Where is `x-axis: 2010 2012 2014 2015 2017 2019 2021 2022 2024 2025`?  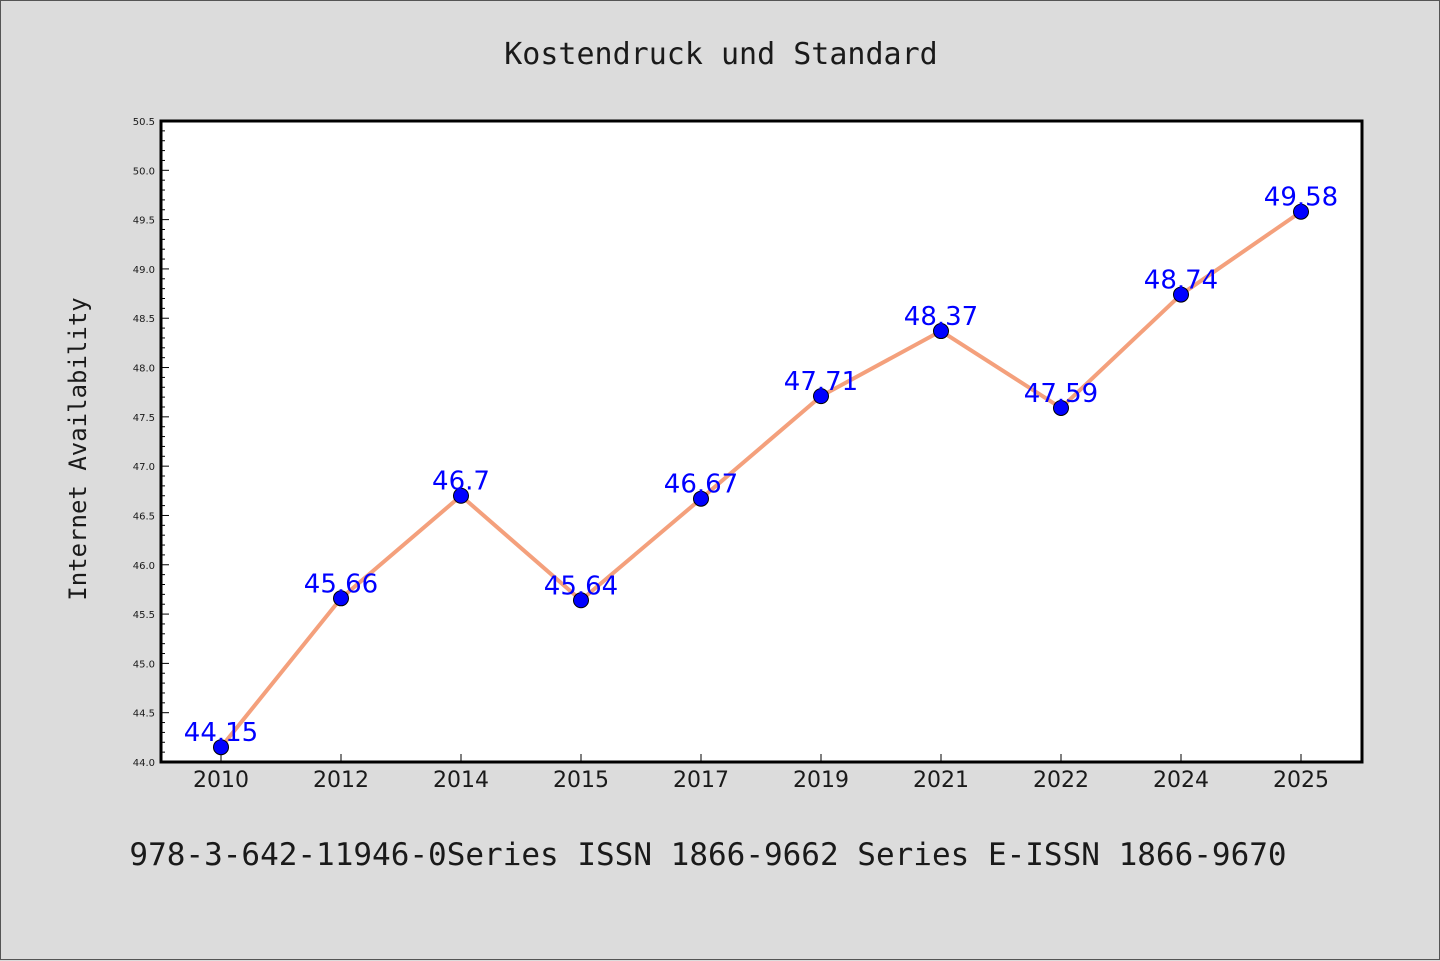 x-axis: 2010 2012 2014 2015 2017 2019 2021 2022 2024 2025 is located at coordinates (761, 773).